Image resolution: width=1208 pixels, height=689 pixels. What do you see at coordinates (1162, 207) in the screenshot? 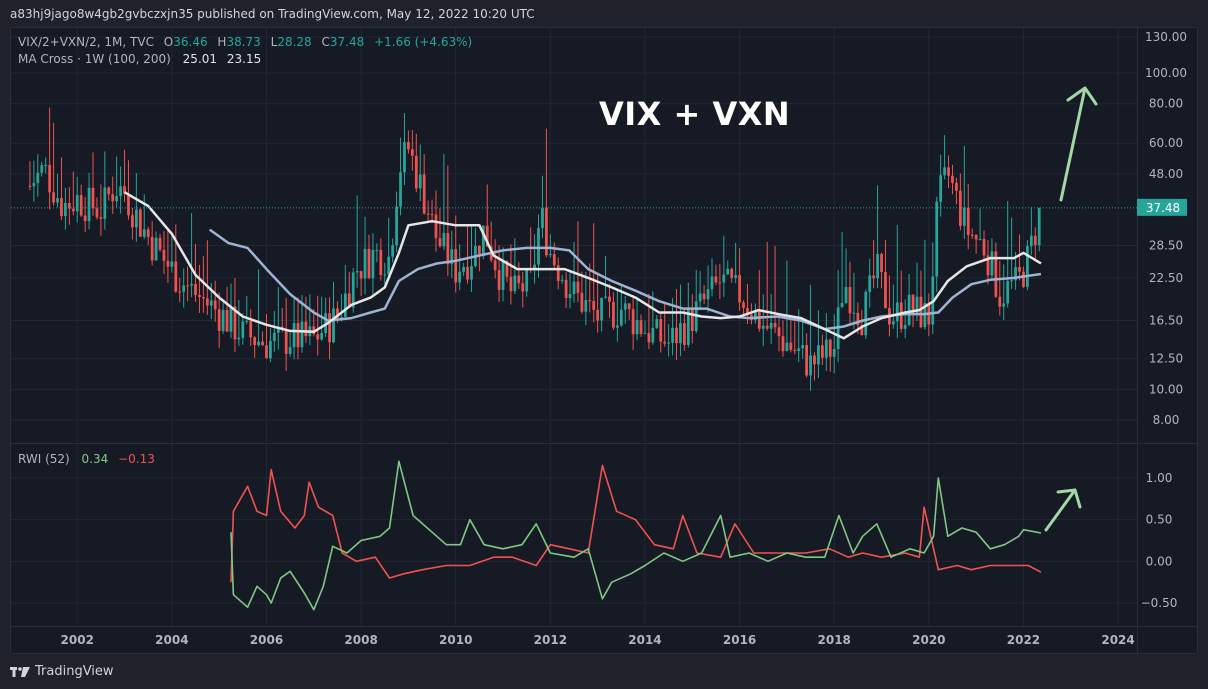
I see `last-price-badge` at bounding box center [1162, 207].